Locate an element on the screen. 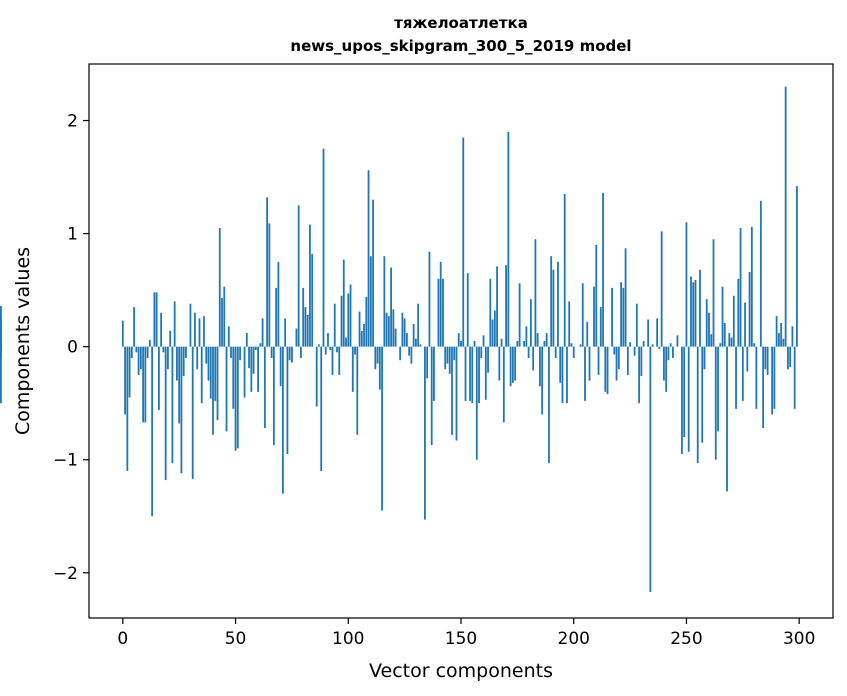  x-tick-label: 300 is located at coordinates (799, 639).